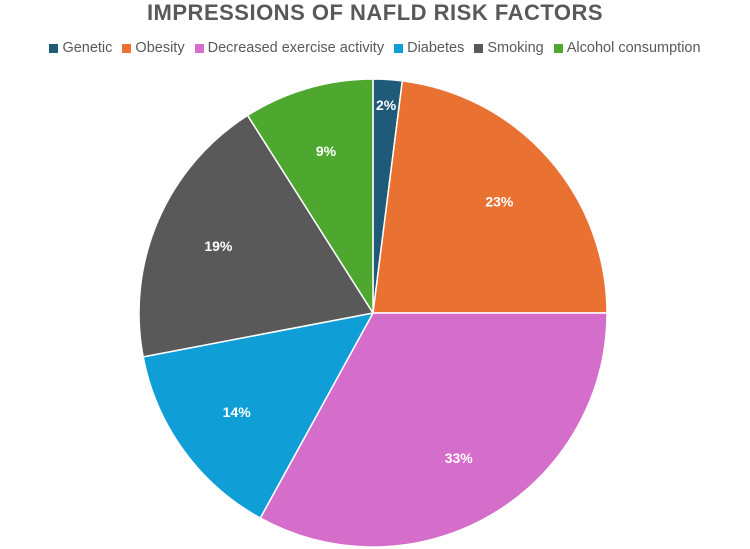 Image resolution: width=750 pixels, height=549 pixels. What do you see at coordinates (515, 48) in the screenshot?
I see `legend-label-smoking: Smoking` at bounding box center [515, 48].